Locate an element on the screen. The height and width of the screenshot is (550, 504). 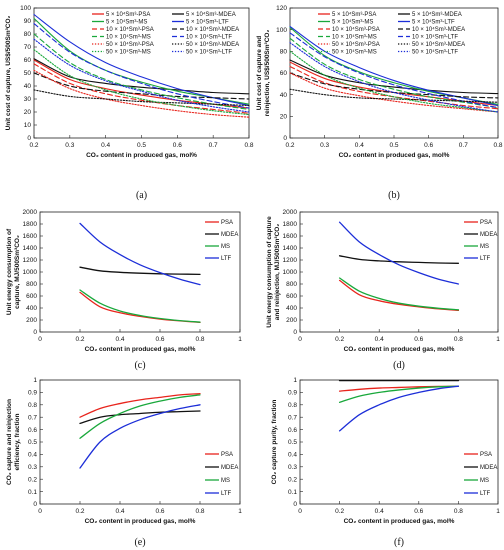
y-tick-label: 400 is located at coordinates (31, 308).